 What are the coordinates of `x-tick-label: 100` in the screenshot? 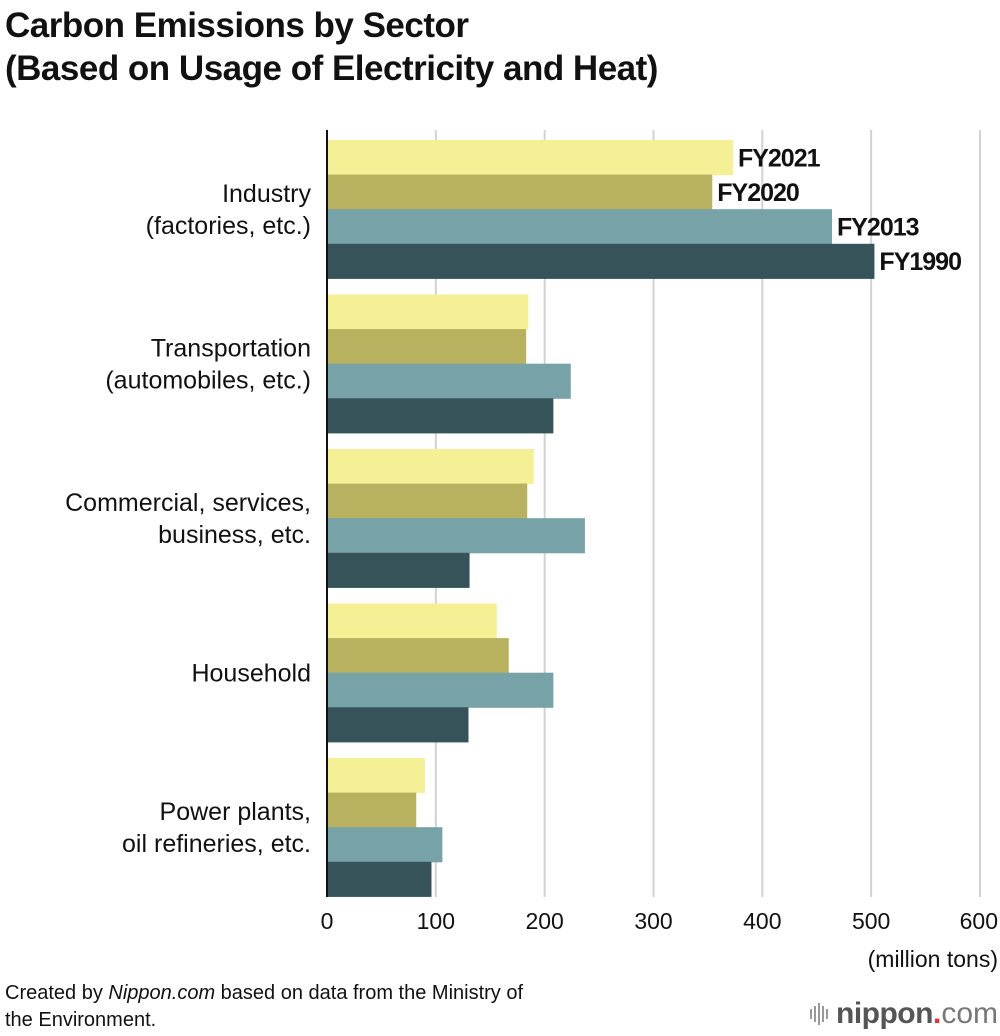 It's located at (436, 921).